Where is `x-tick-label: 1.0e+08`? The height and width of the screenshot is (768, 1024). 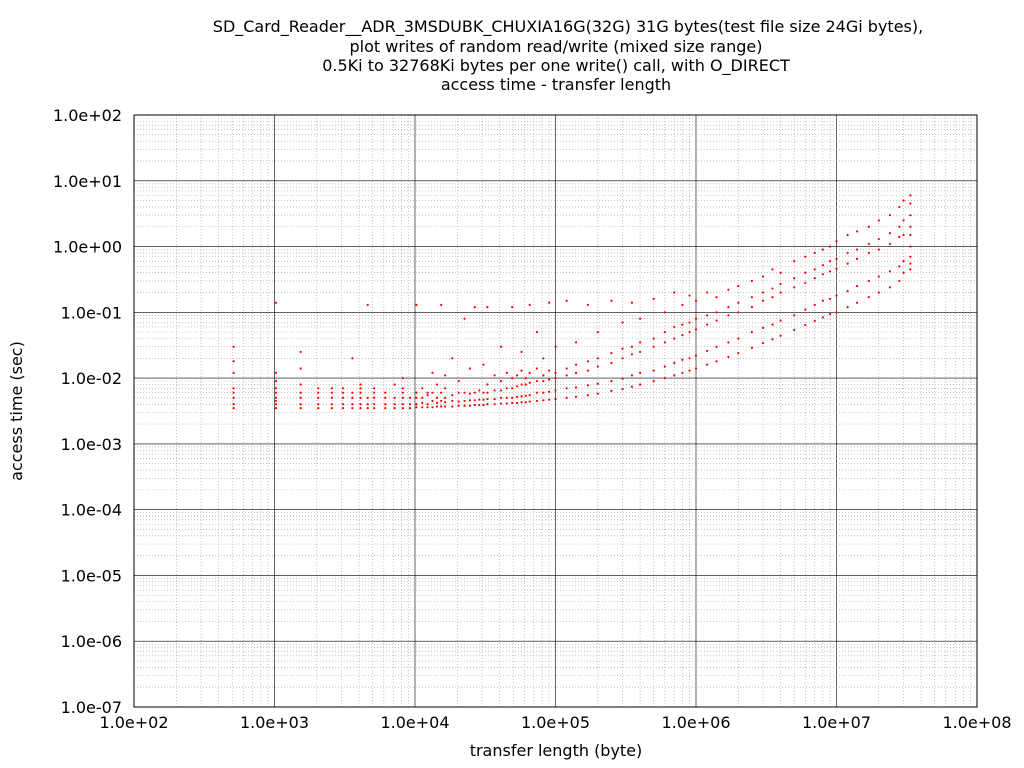
x-tick-label: 1.0e+08 is located at coordinates (976, 722).